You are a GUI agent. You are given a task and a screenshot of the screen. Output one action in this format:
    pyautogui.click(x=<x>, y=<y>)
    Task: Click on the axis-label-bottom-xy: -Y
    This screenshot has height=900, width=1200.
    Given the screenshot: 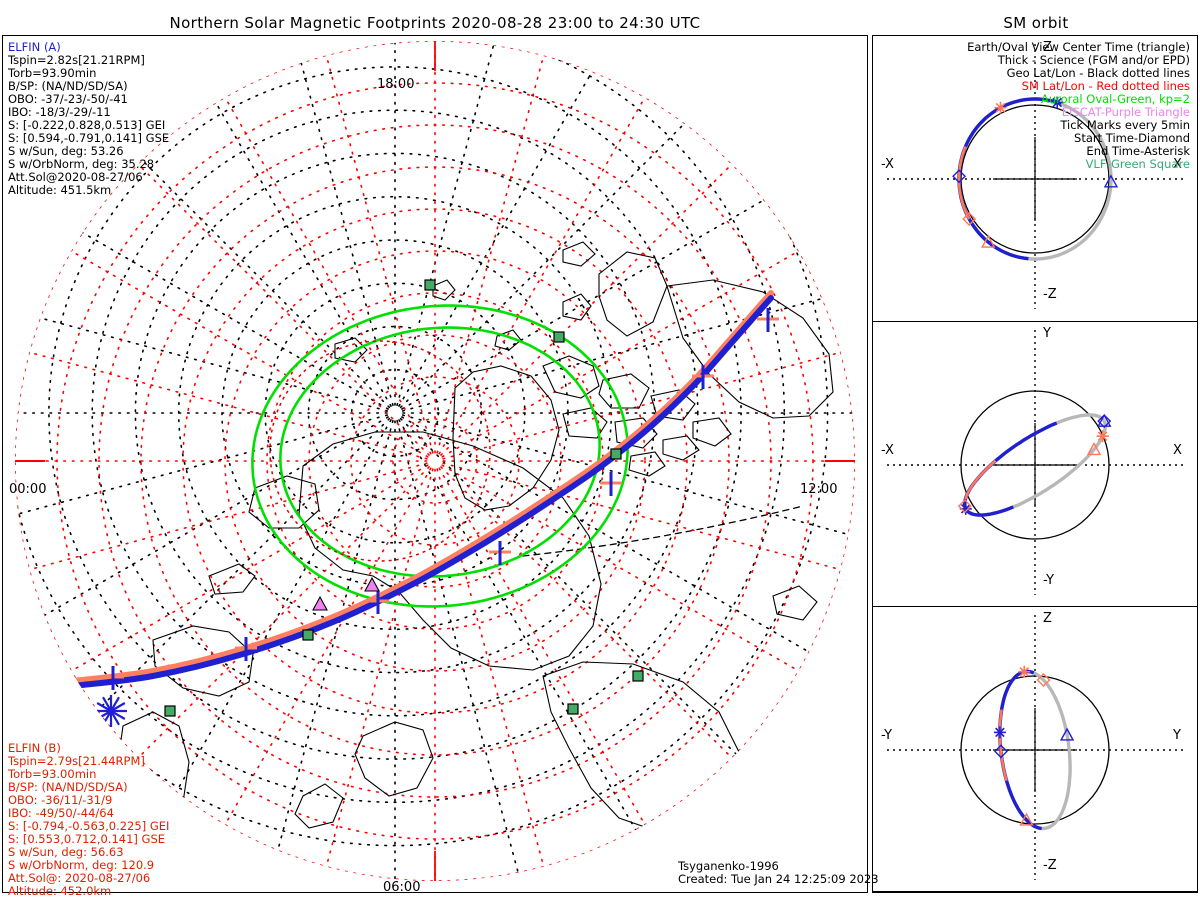 What is the action you would take?
    pyautogui.click(x=1049, y=580)
    